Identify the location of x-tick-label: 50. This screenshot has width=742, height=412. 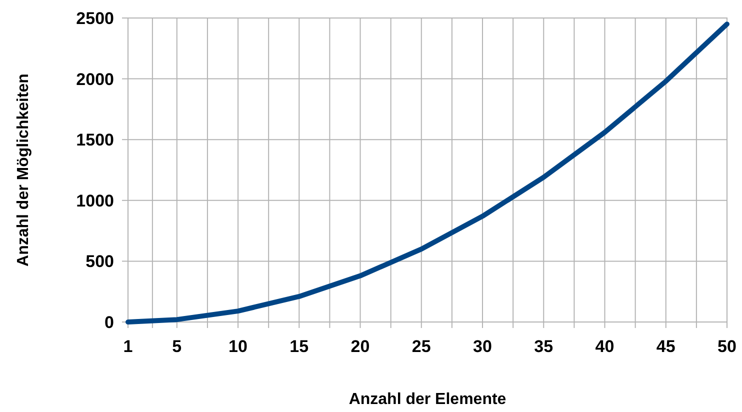
(727, 346).